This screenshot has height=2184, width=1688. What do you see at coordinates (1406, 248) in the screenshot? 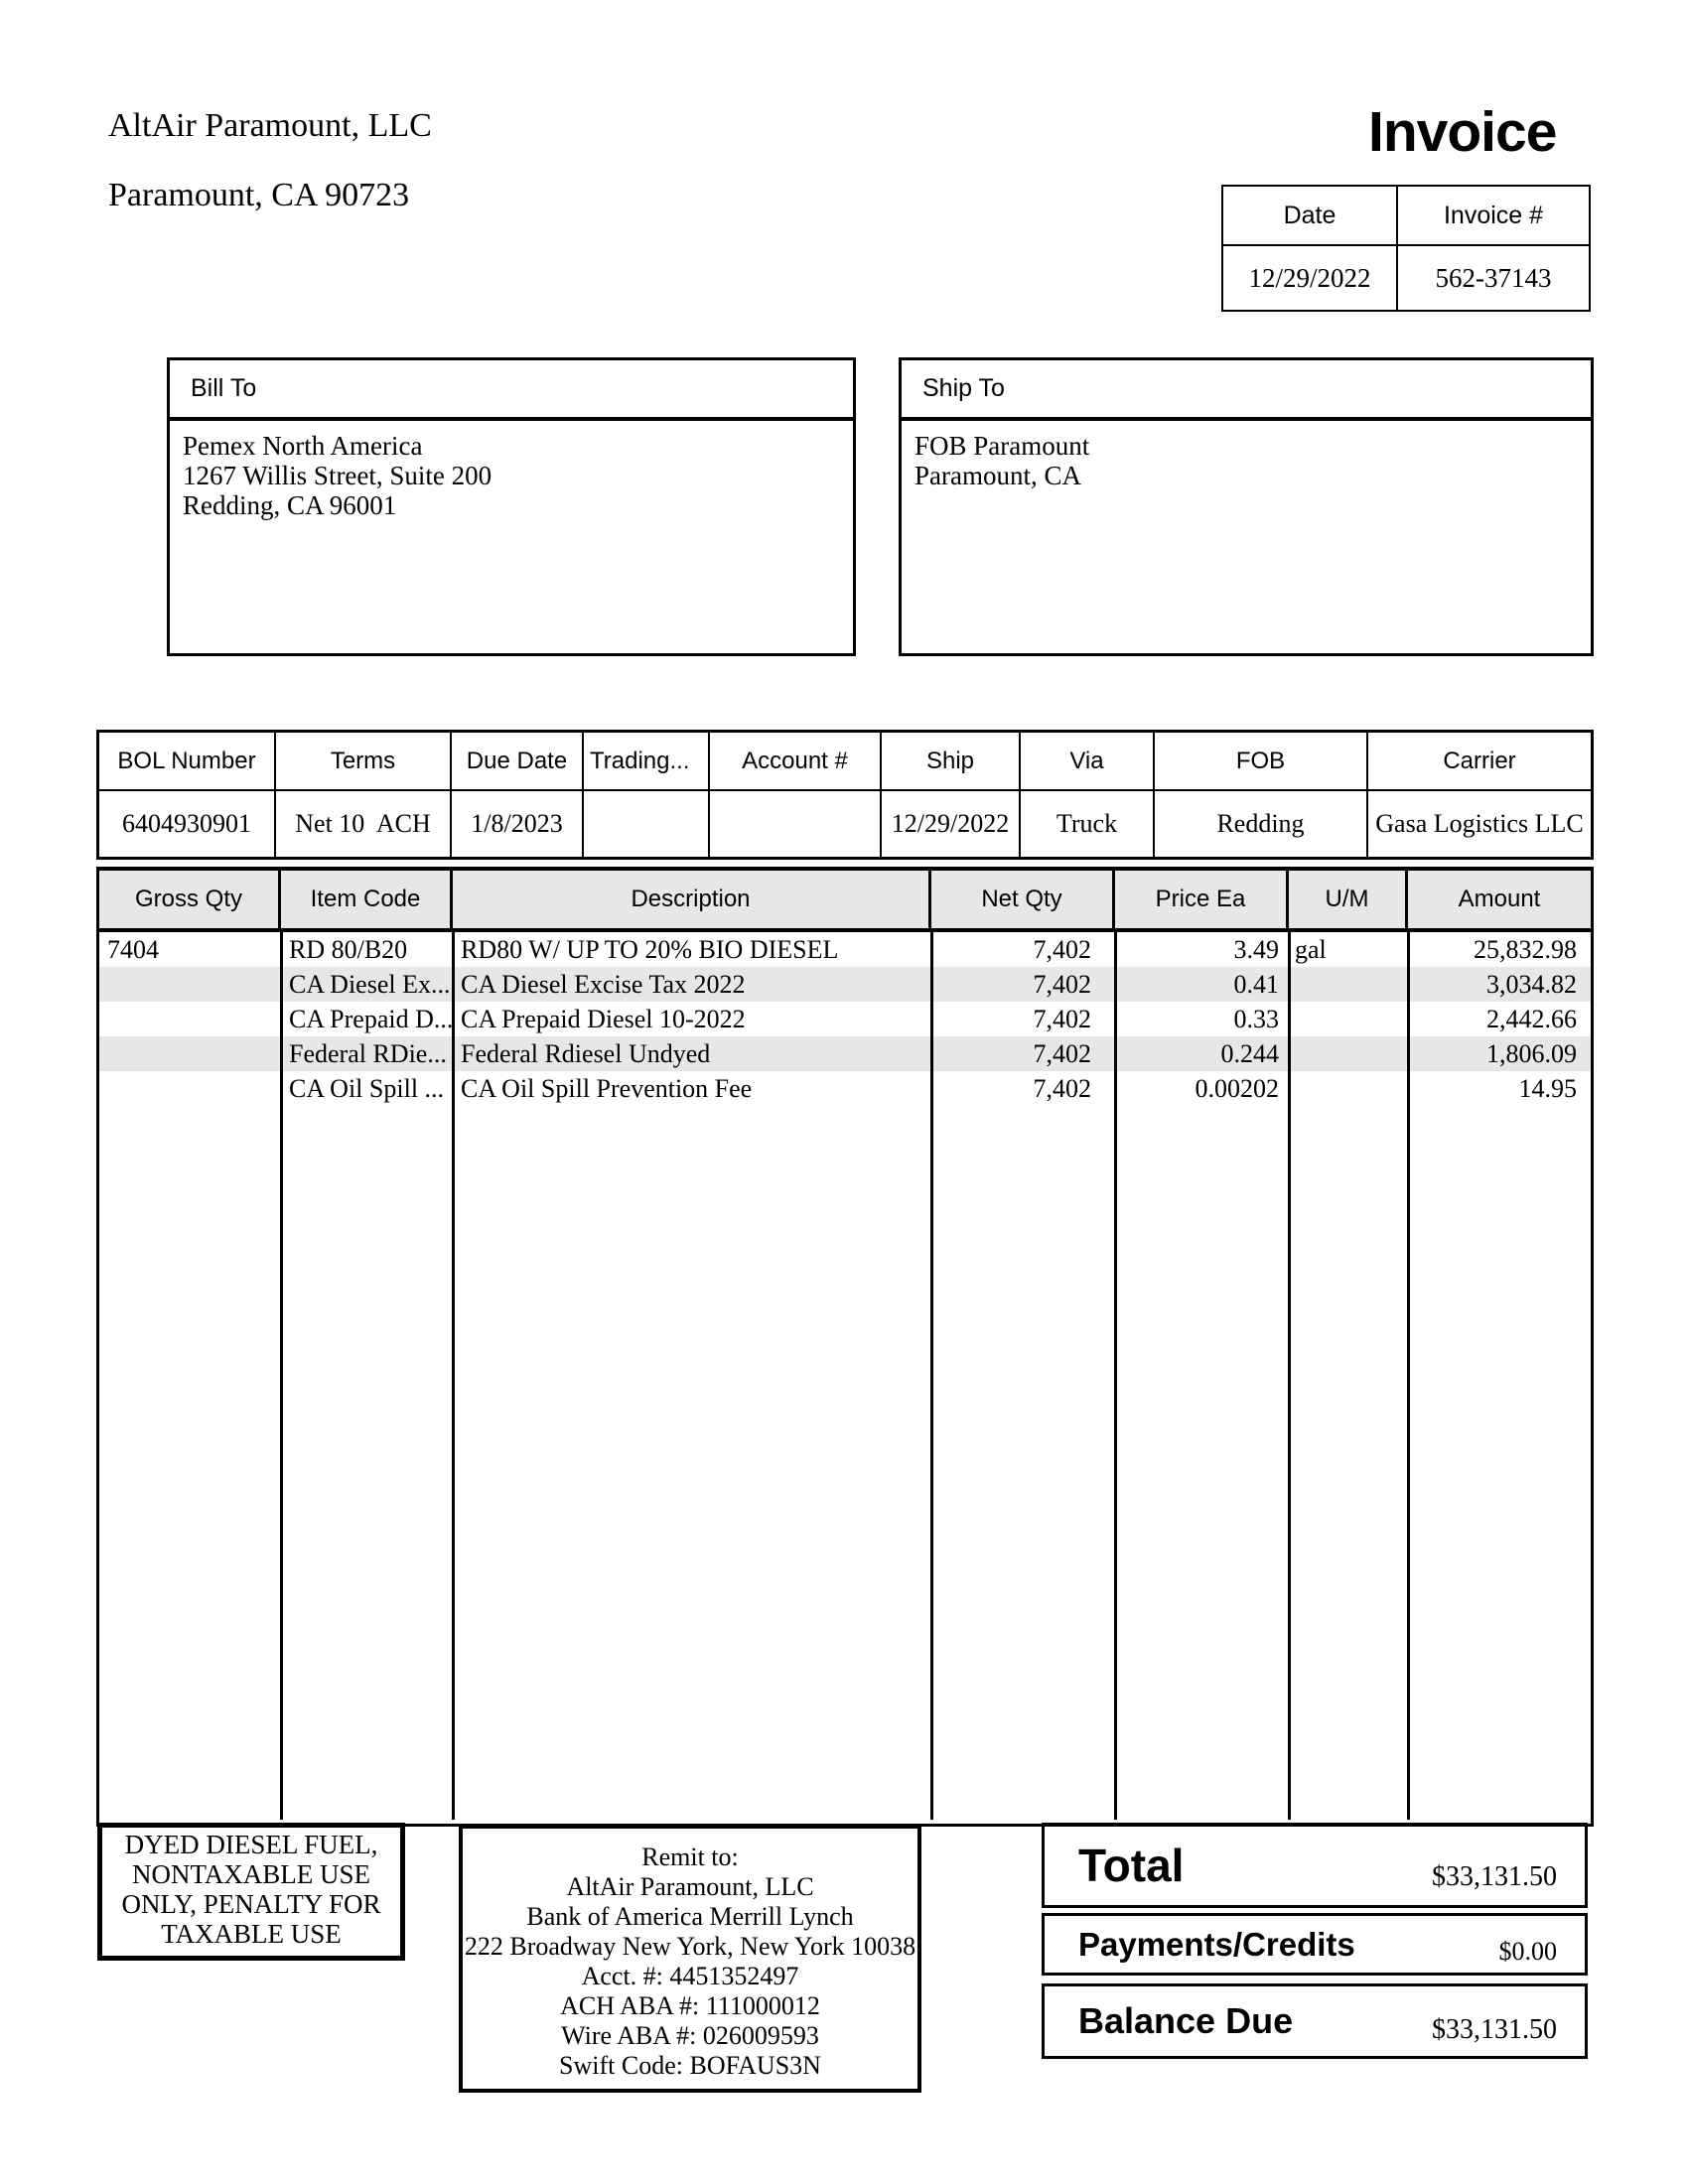
I see `invoice-meta-table: Date Invoice # 12/29/2022 562-37143` at bounding box center [1406, 248].